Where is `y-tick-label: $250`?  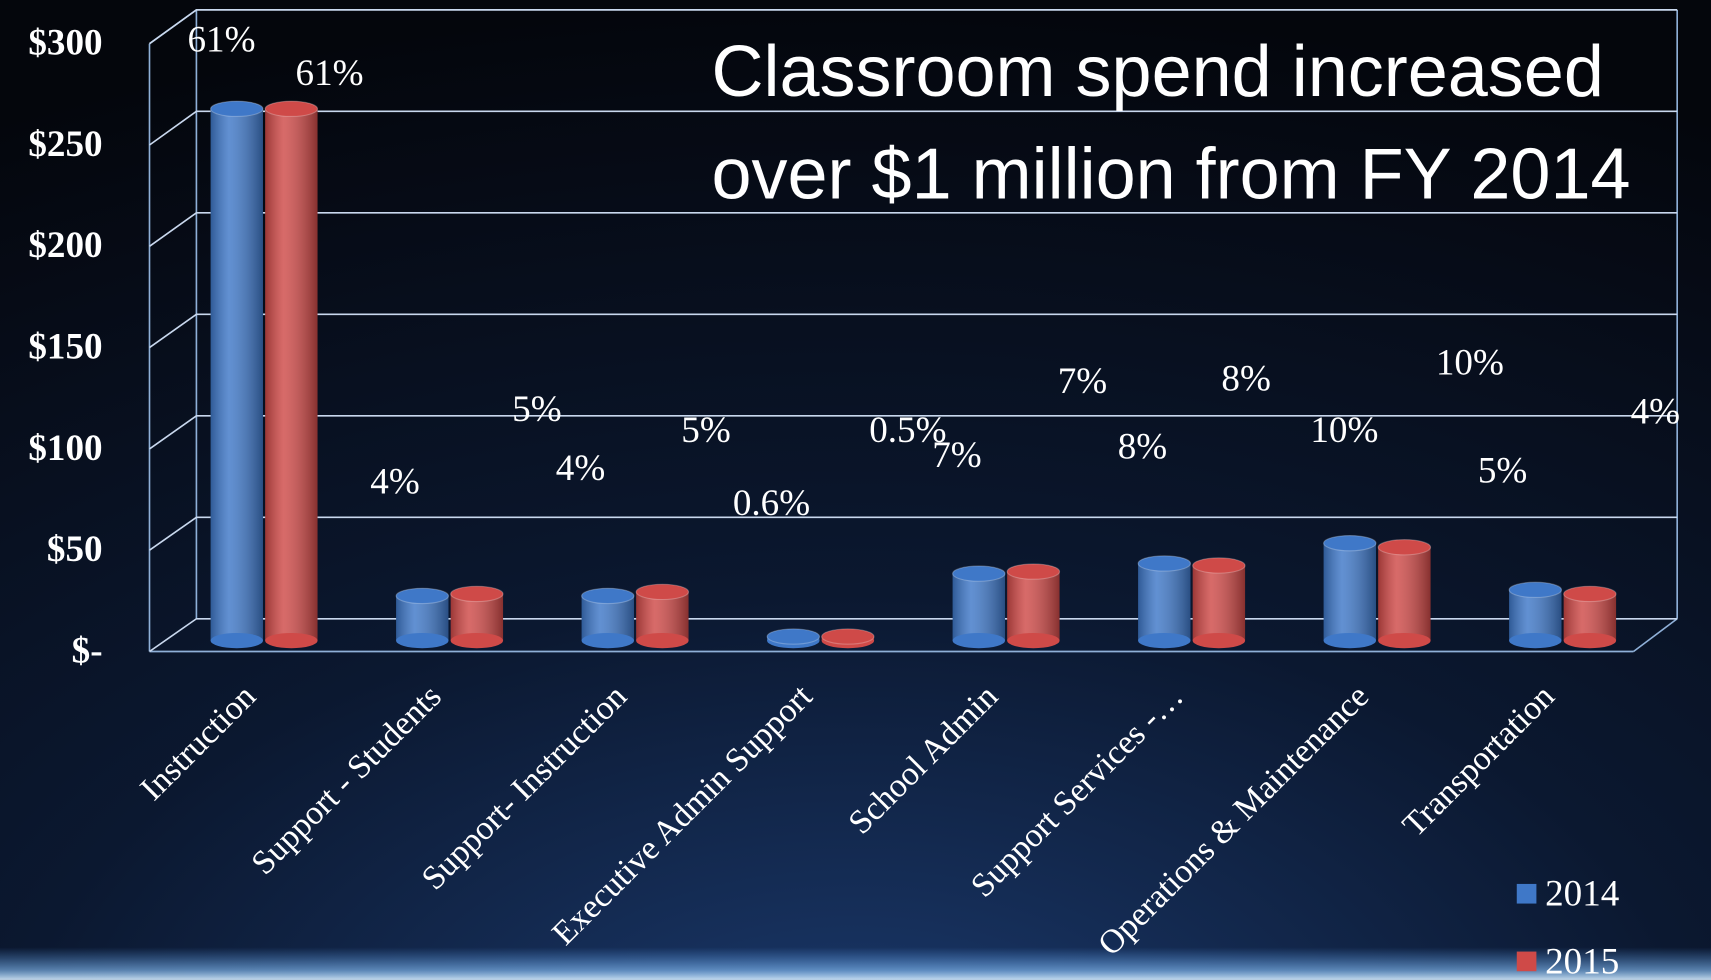
y-tick-label: $250 is located at coordinates (65, 144).